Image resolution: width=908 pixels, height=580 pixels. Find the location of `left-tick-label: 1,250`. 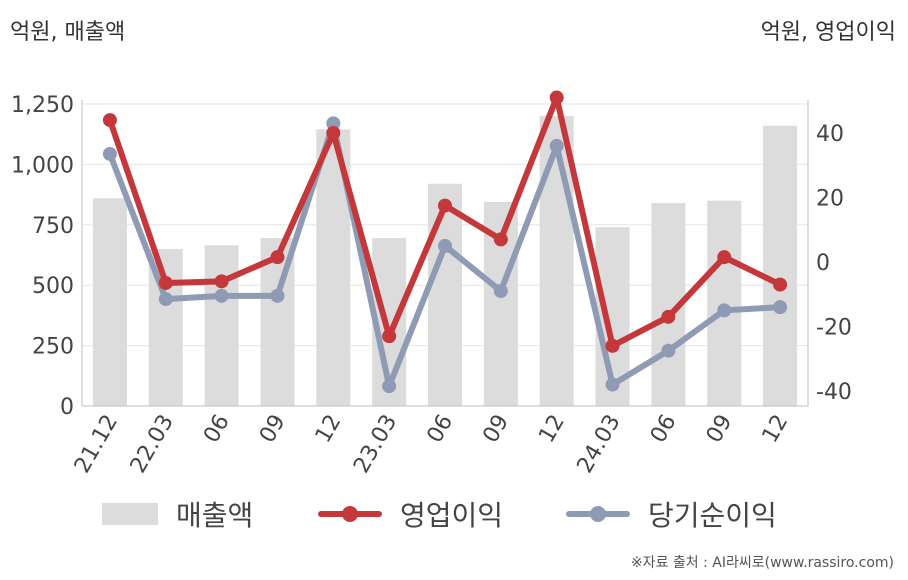

left-tick-label: 1,250 is located at coordinates (42, 105).